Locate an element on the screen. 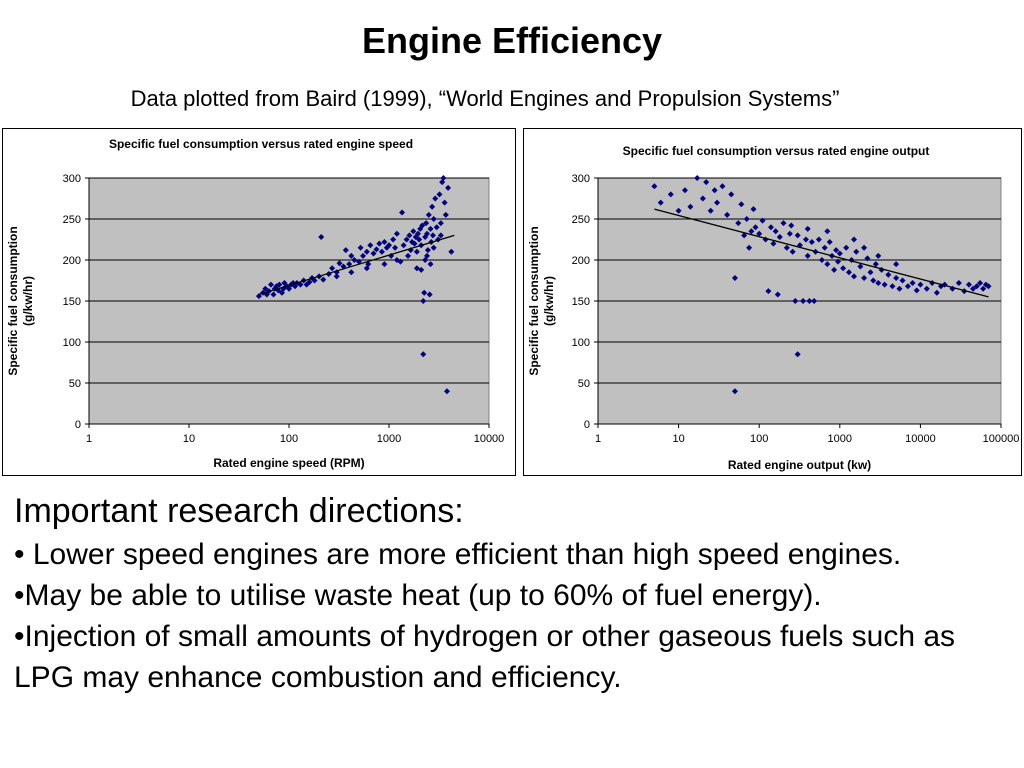 The width and height of the screenshot is (1024, 768). speed-chart-y-tick-label: 0 is located at coordinates (78, 425).